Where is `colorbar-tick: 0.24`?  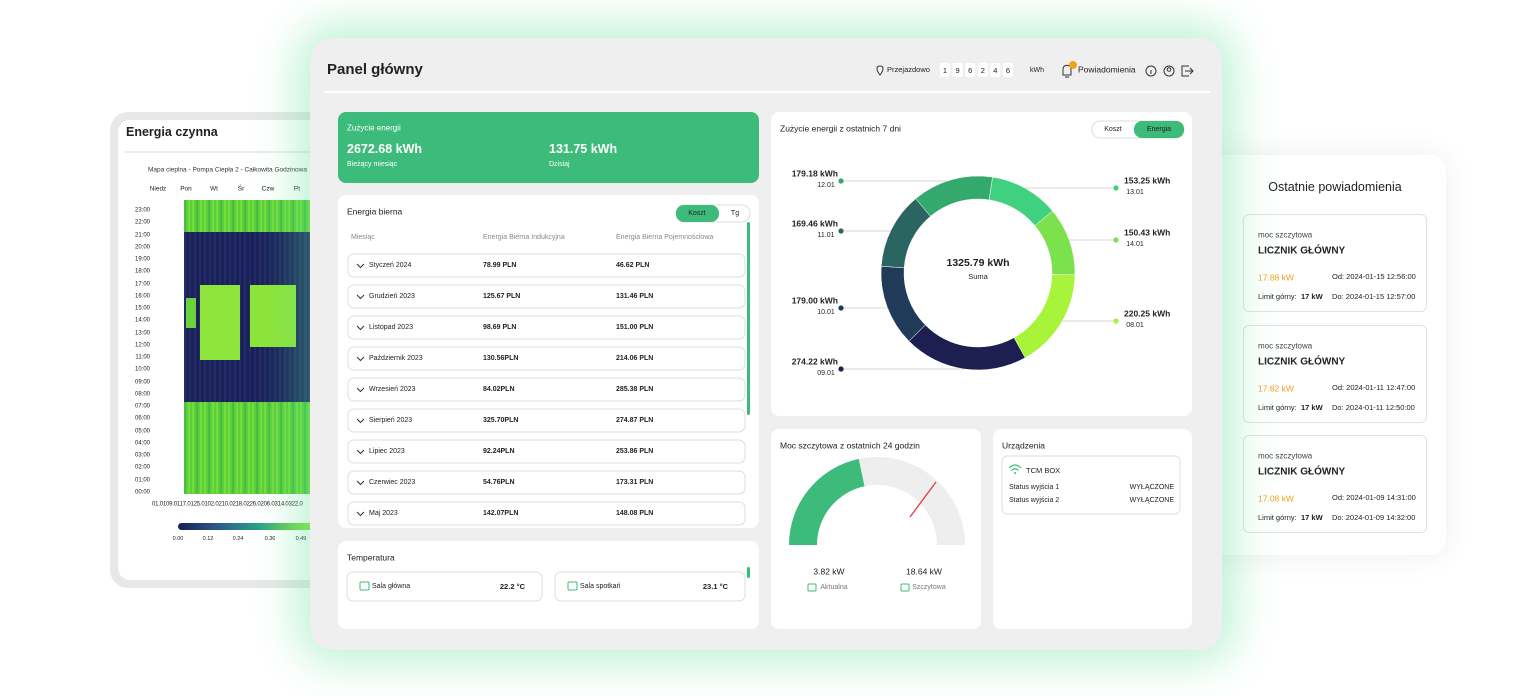
colorbar-tick: 0.24 is located at coordinates (238, 538).